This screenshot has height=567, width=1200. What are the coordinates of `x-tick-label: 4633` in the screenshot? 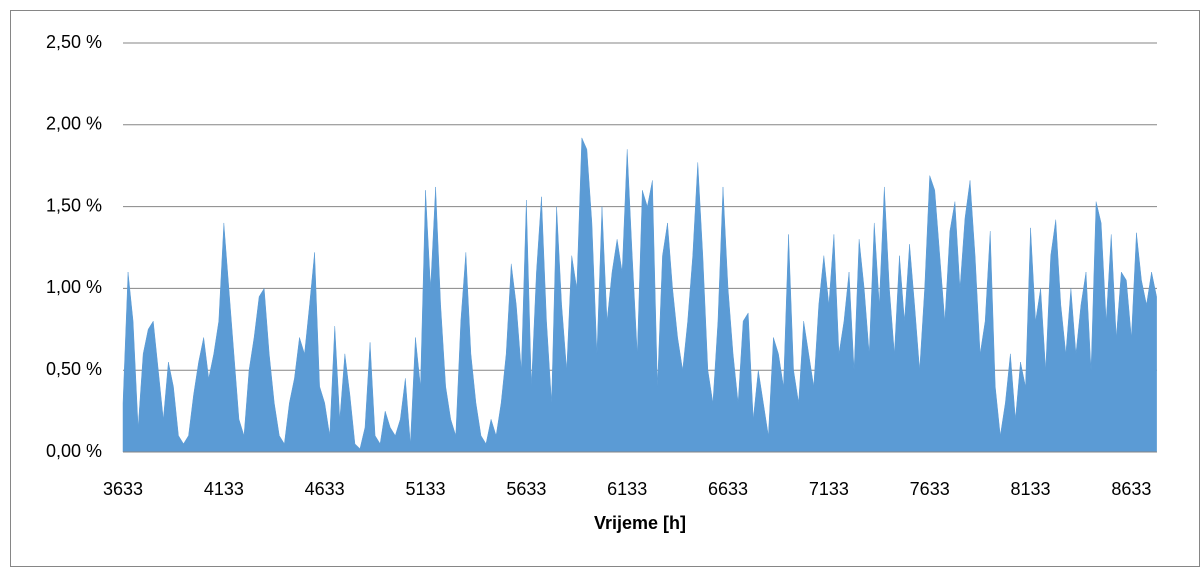 It's located at (325, 489).